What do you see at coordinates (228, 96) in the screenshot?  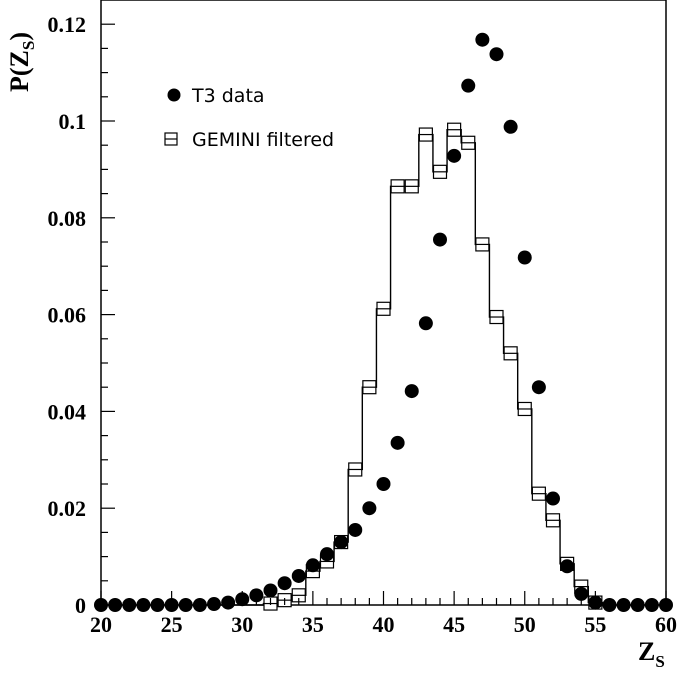 I see `legend-label-t3: T3 data` at bounding box center [228, 96].